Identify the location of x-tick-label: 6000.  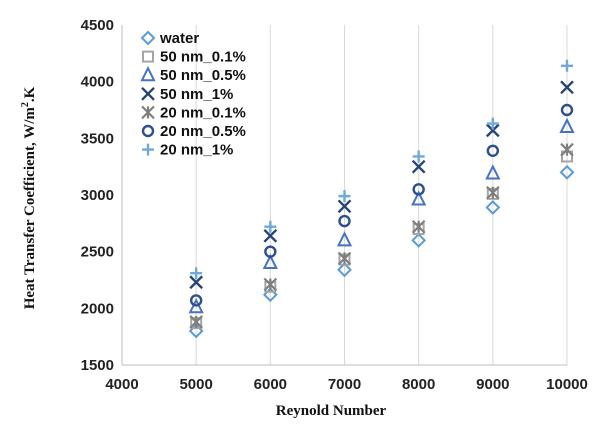
(270, 384).